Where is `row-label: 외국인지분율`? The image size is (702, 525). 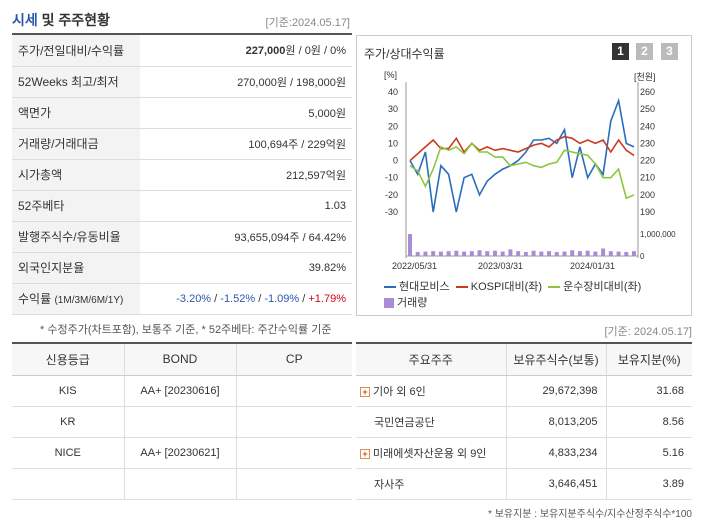 row-label: 외국인지분율 is located at coordinates (76, 268).